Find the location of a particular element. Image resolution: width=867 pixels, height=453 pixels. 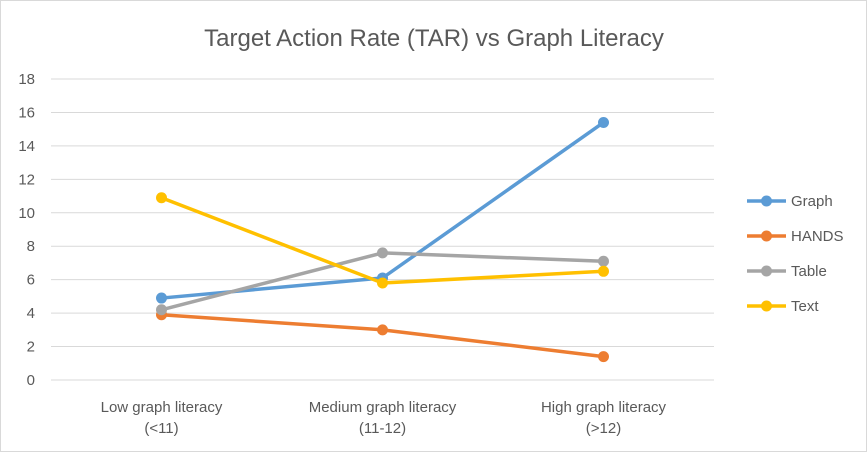

y-tick-label: 8 is located at coordinates (31, 246).